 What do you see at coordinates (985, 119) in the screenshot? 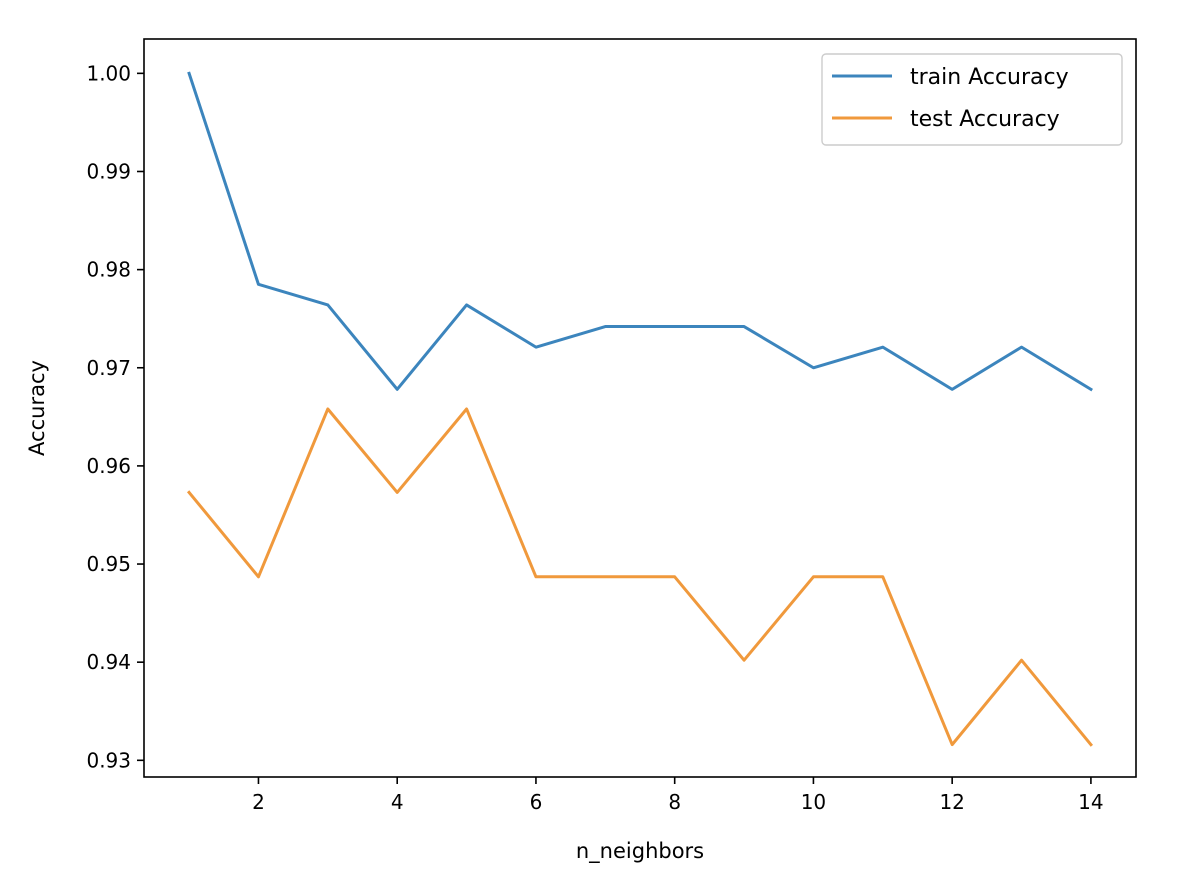
I see `legend-entry-label: test Accuracy` at bounding box center [985, 119].